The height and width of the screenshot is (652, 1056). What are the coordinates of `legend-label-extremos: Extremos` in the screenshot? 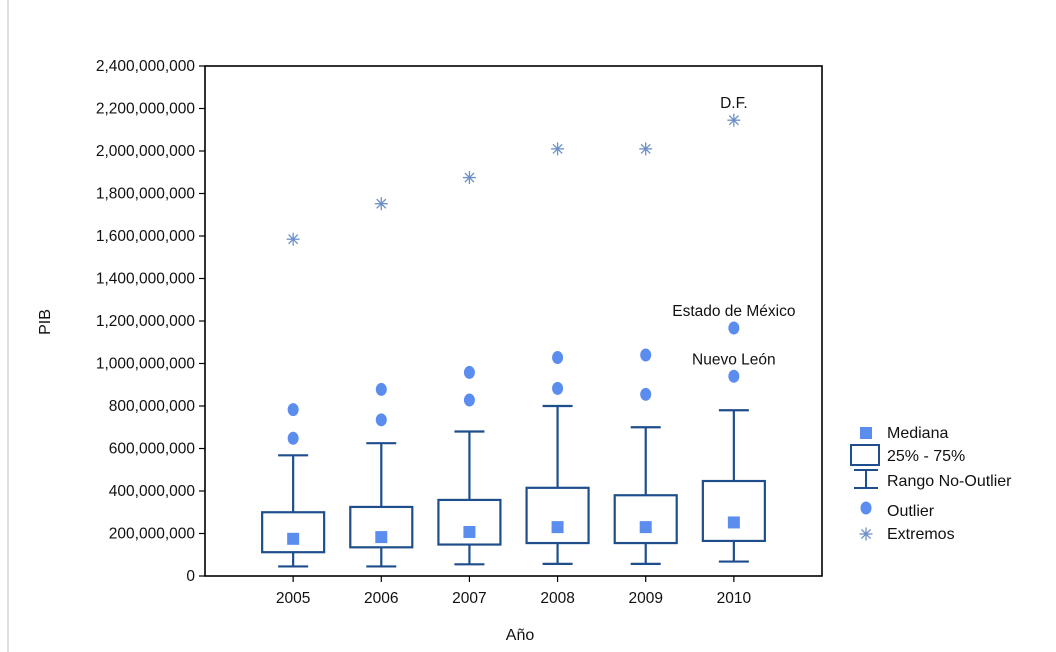 It's located at (921, 534).